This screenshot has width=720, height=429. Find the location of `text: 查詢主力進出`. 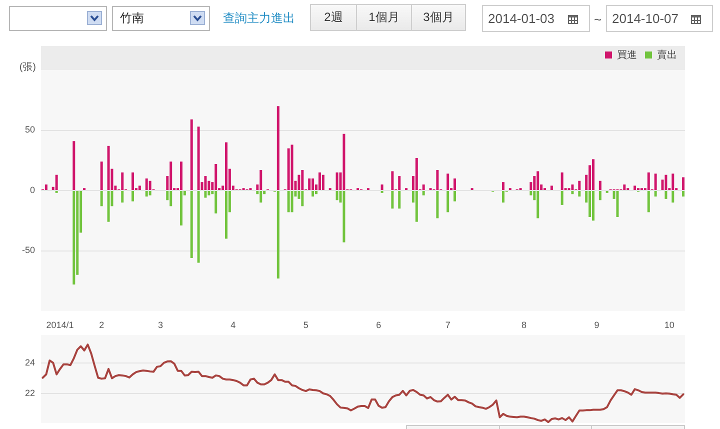

text: 查詢主力進出 is located at coordinates (259, 18).